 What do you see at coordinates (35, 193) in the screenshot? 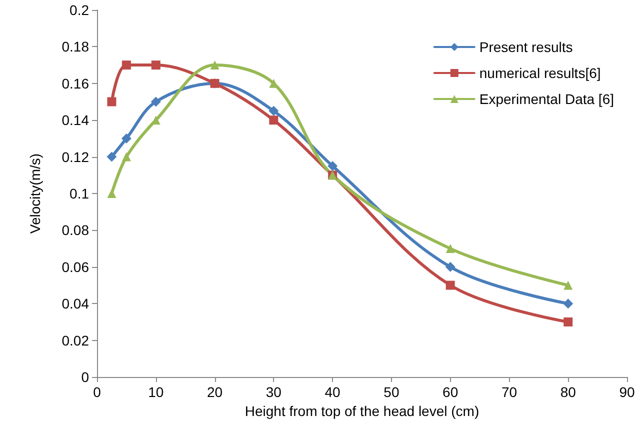
I see `y-axis-title: Velocity(m/s)` at bounding box center [35, 193].